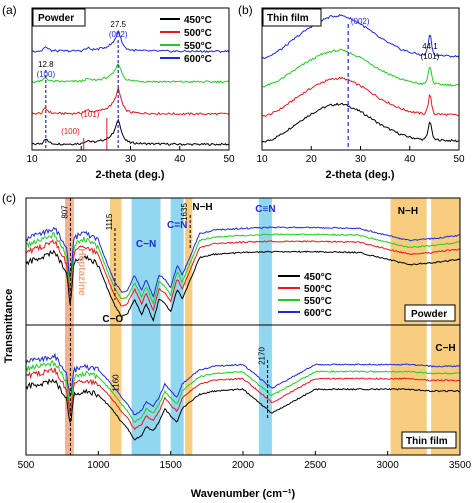 The height and width of the screenshot is (503, 474). Describe the element at coordinates (430, 46) in the screenshot. I see `peak-label-44.1: 44.1` at that location.